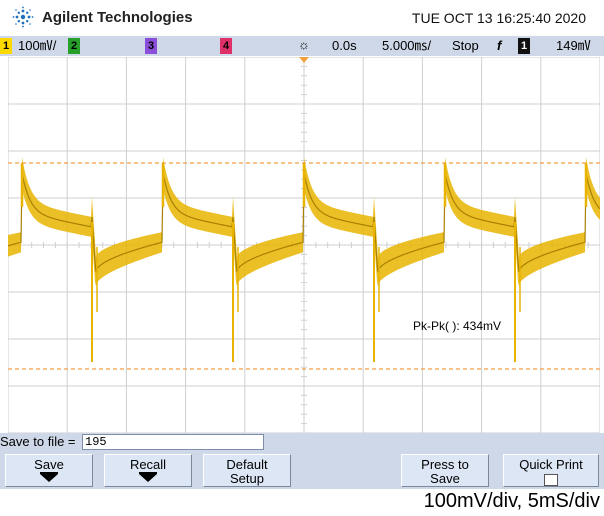 This screenshot has width=604, height=516. What do you see at coordinates (499, 45) in the screenshot?
I see `trigger-edge-icon: f` at bounding box center [499, 45].